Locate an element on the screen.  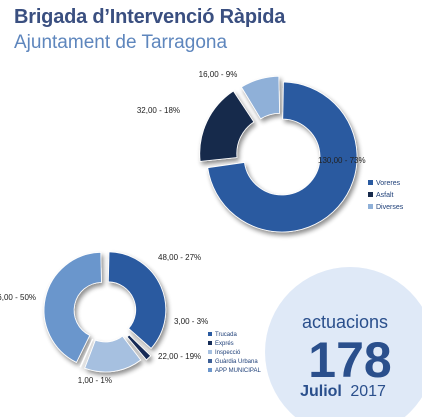
slice-asfalt is located at coordinates (227, 126).